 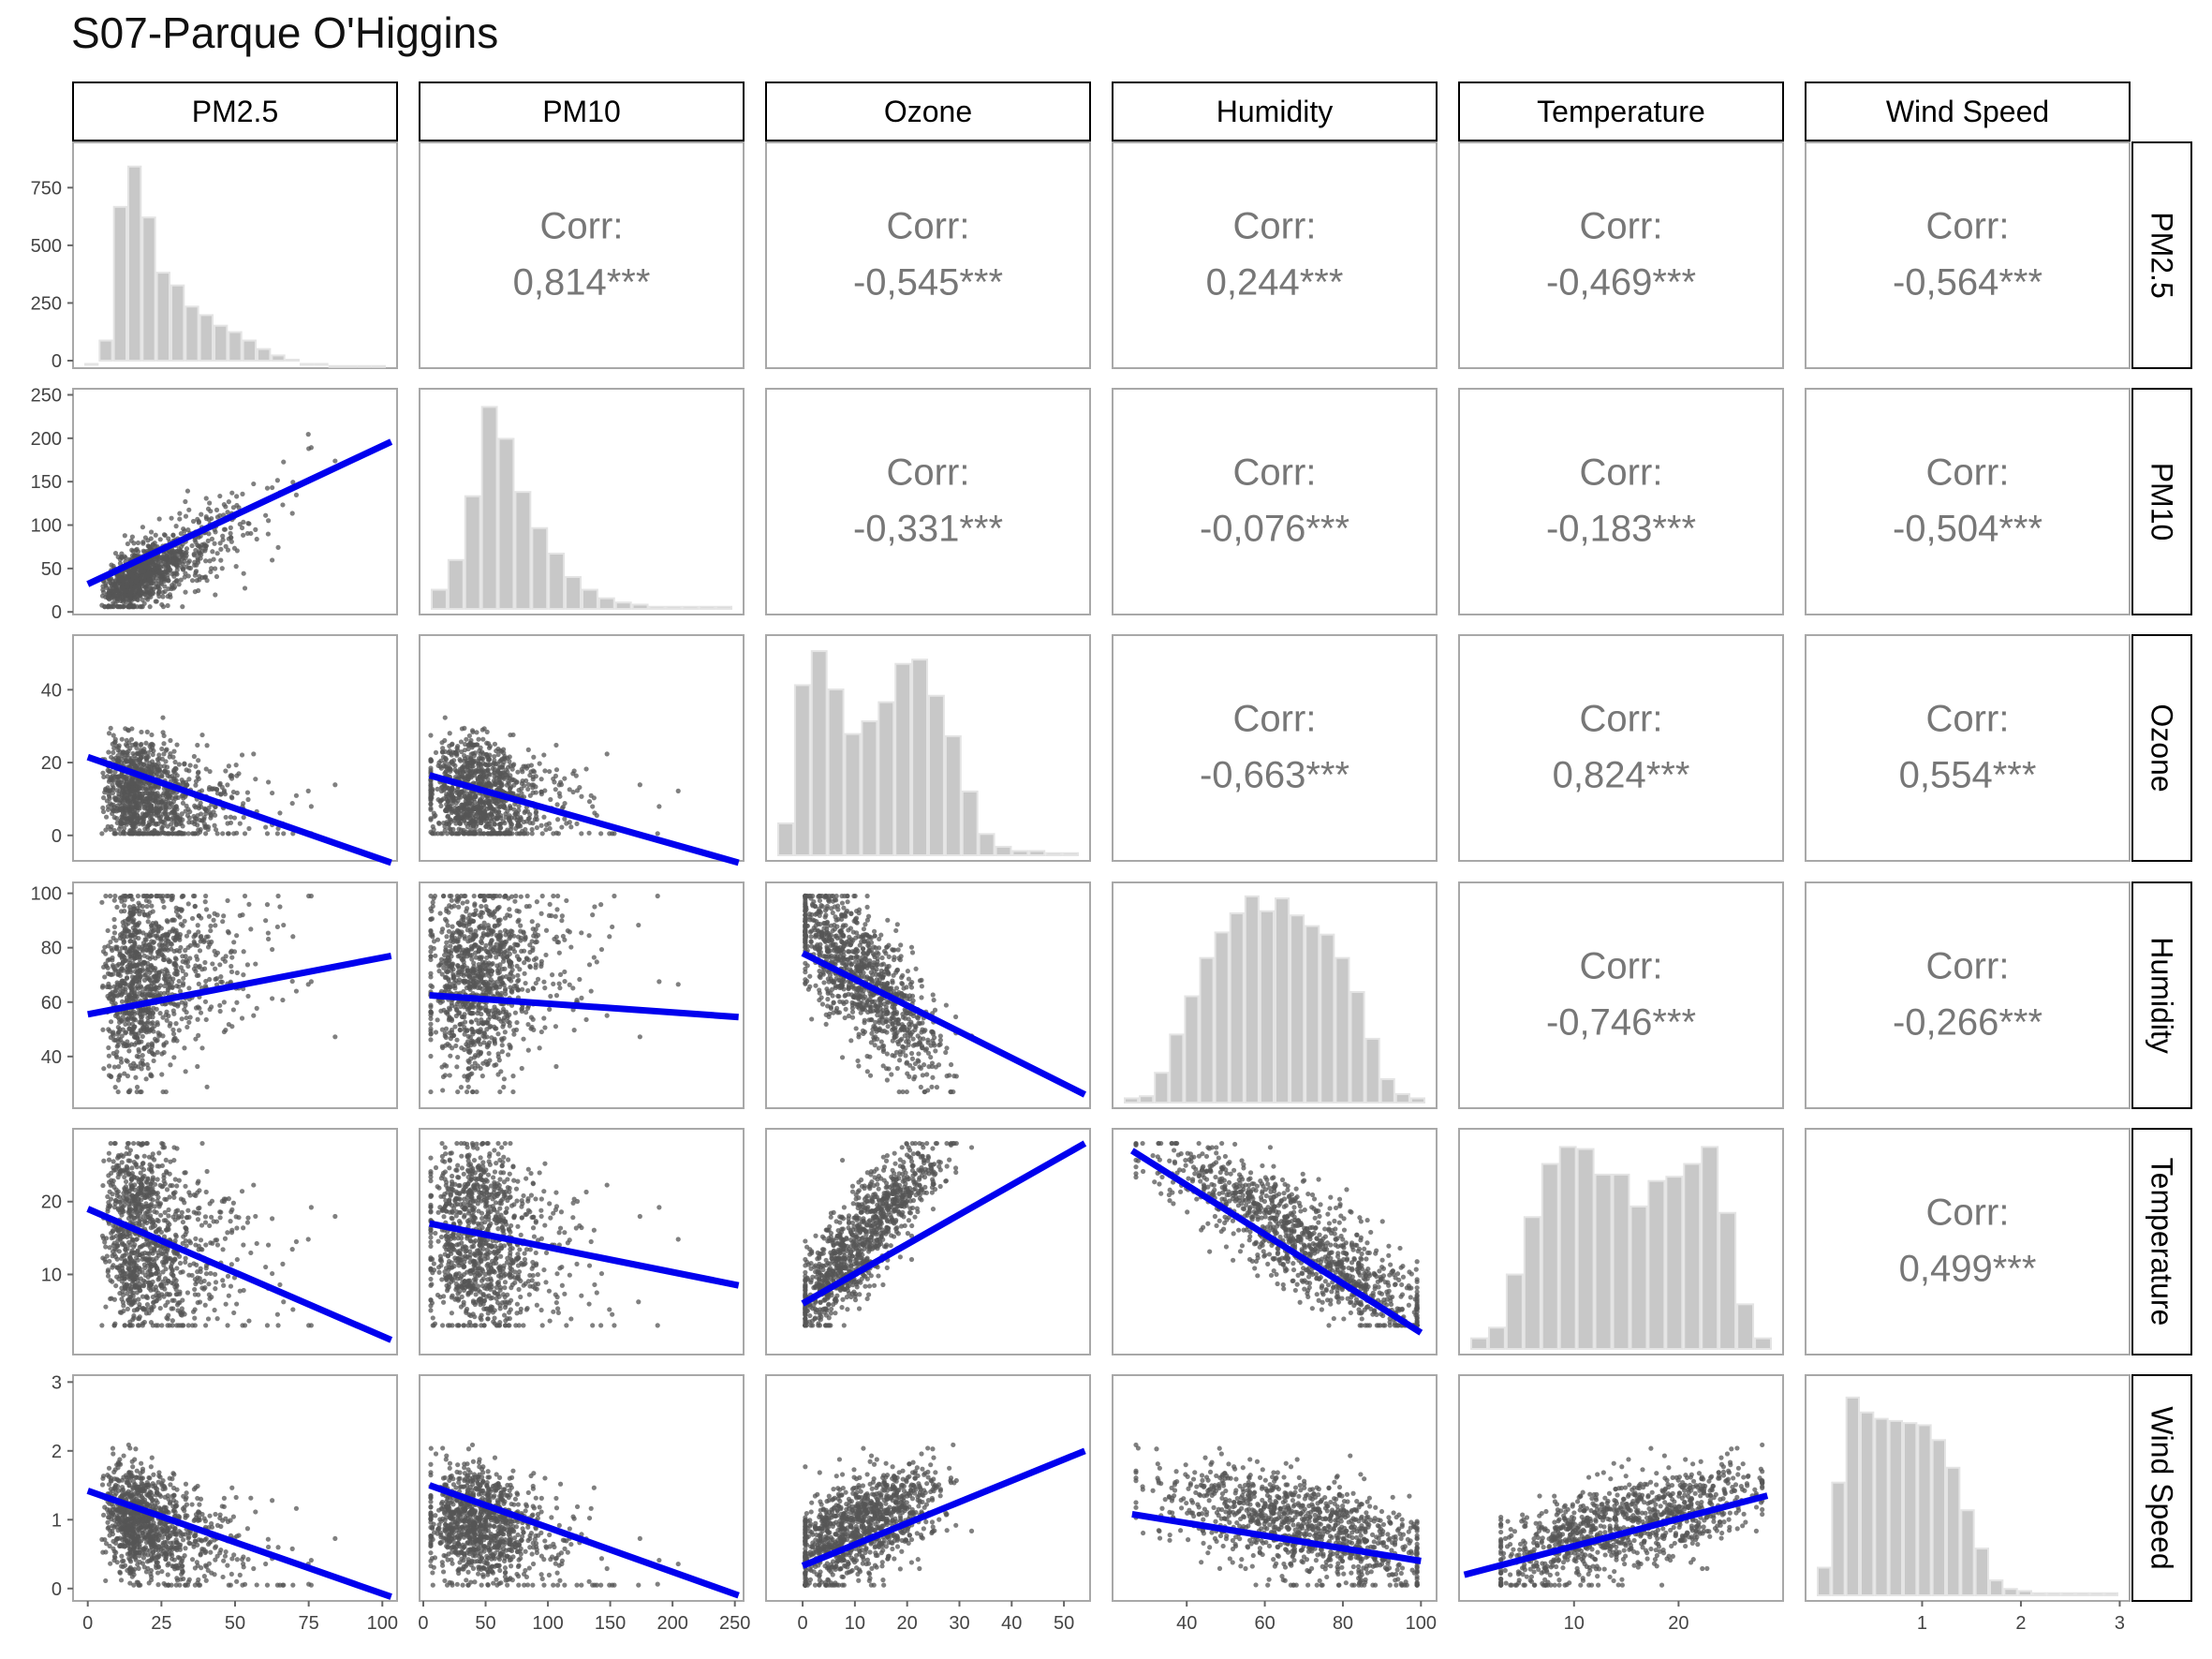 What do you see at coordinates (285, 32) in the screenshot?
I see `chart-title: S07-Parque O'Higgins` at bounding box center [285, 32].